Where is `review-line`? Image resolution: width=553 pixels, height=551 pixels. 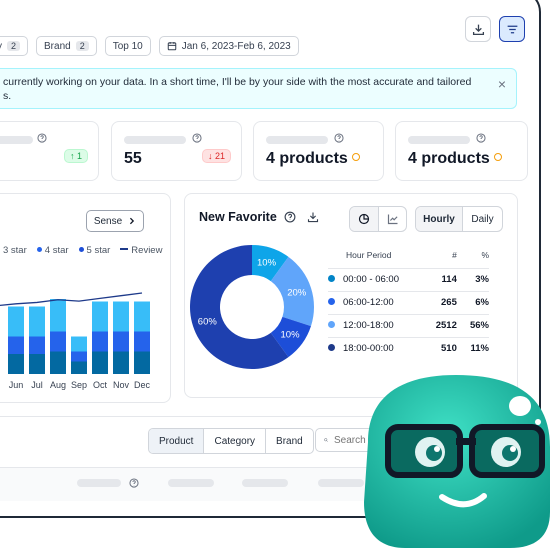 review-line is located at coordinates (71, 299).